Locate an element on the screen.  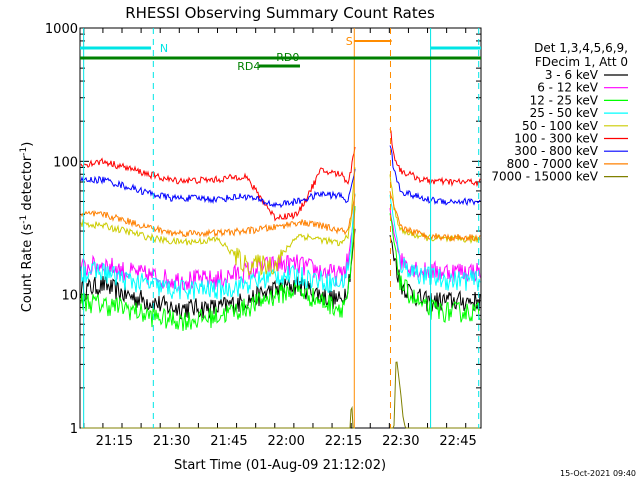
legend-header-line-1: Det 1,3,4,5,6,9, is located at coordinates (581, 48).